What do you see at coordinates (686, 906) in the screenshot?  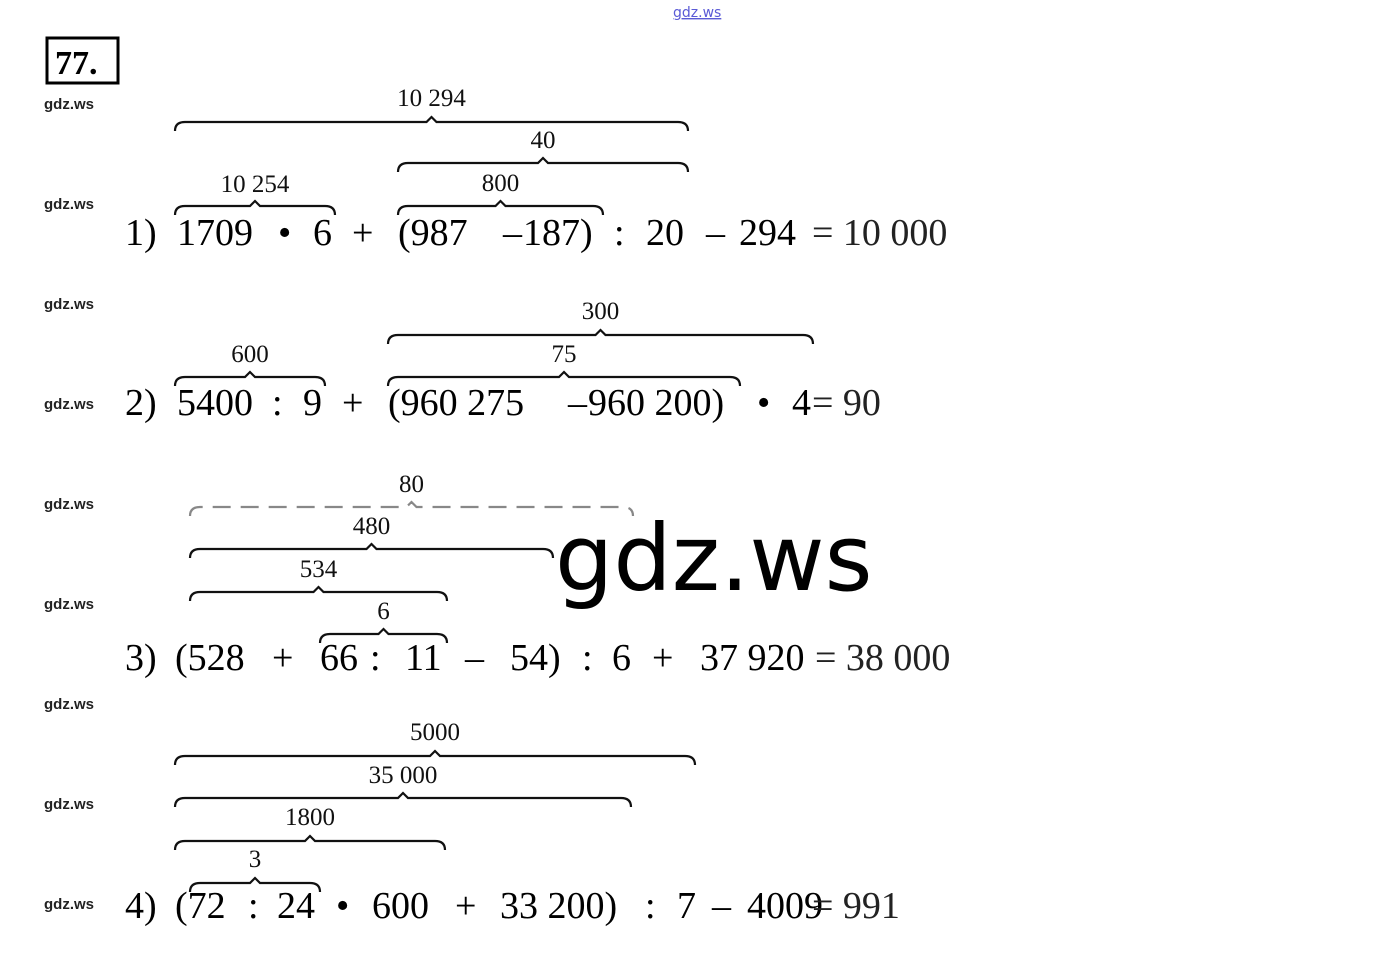 I see `expression-token: 7` at bounding box center [686, 906].